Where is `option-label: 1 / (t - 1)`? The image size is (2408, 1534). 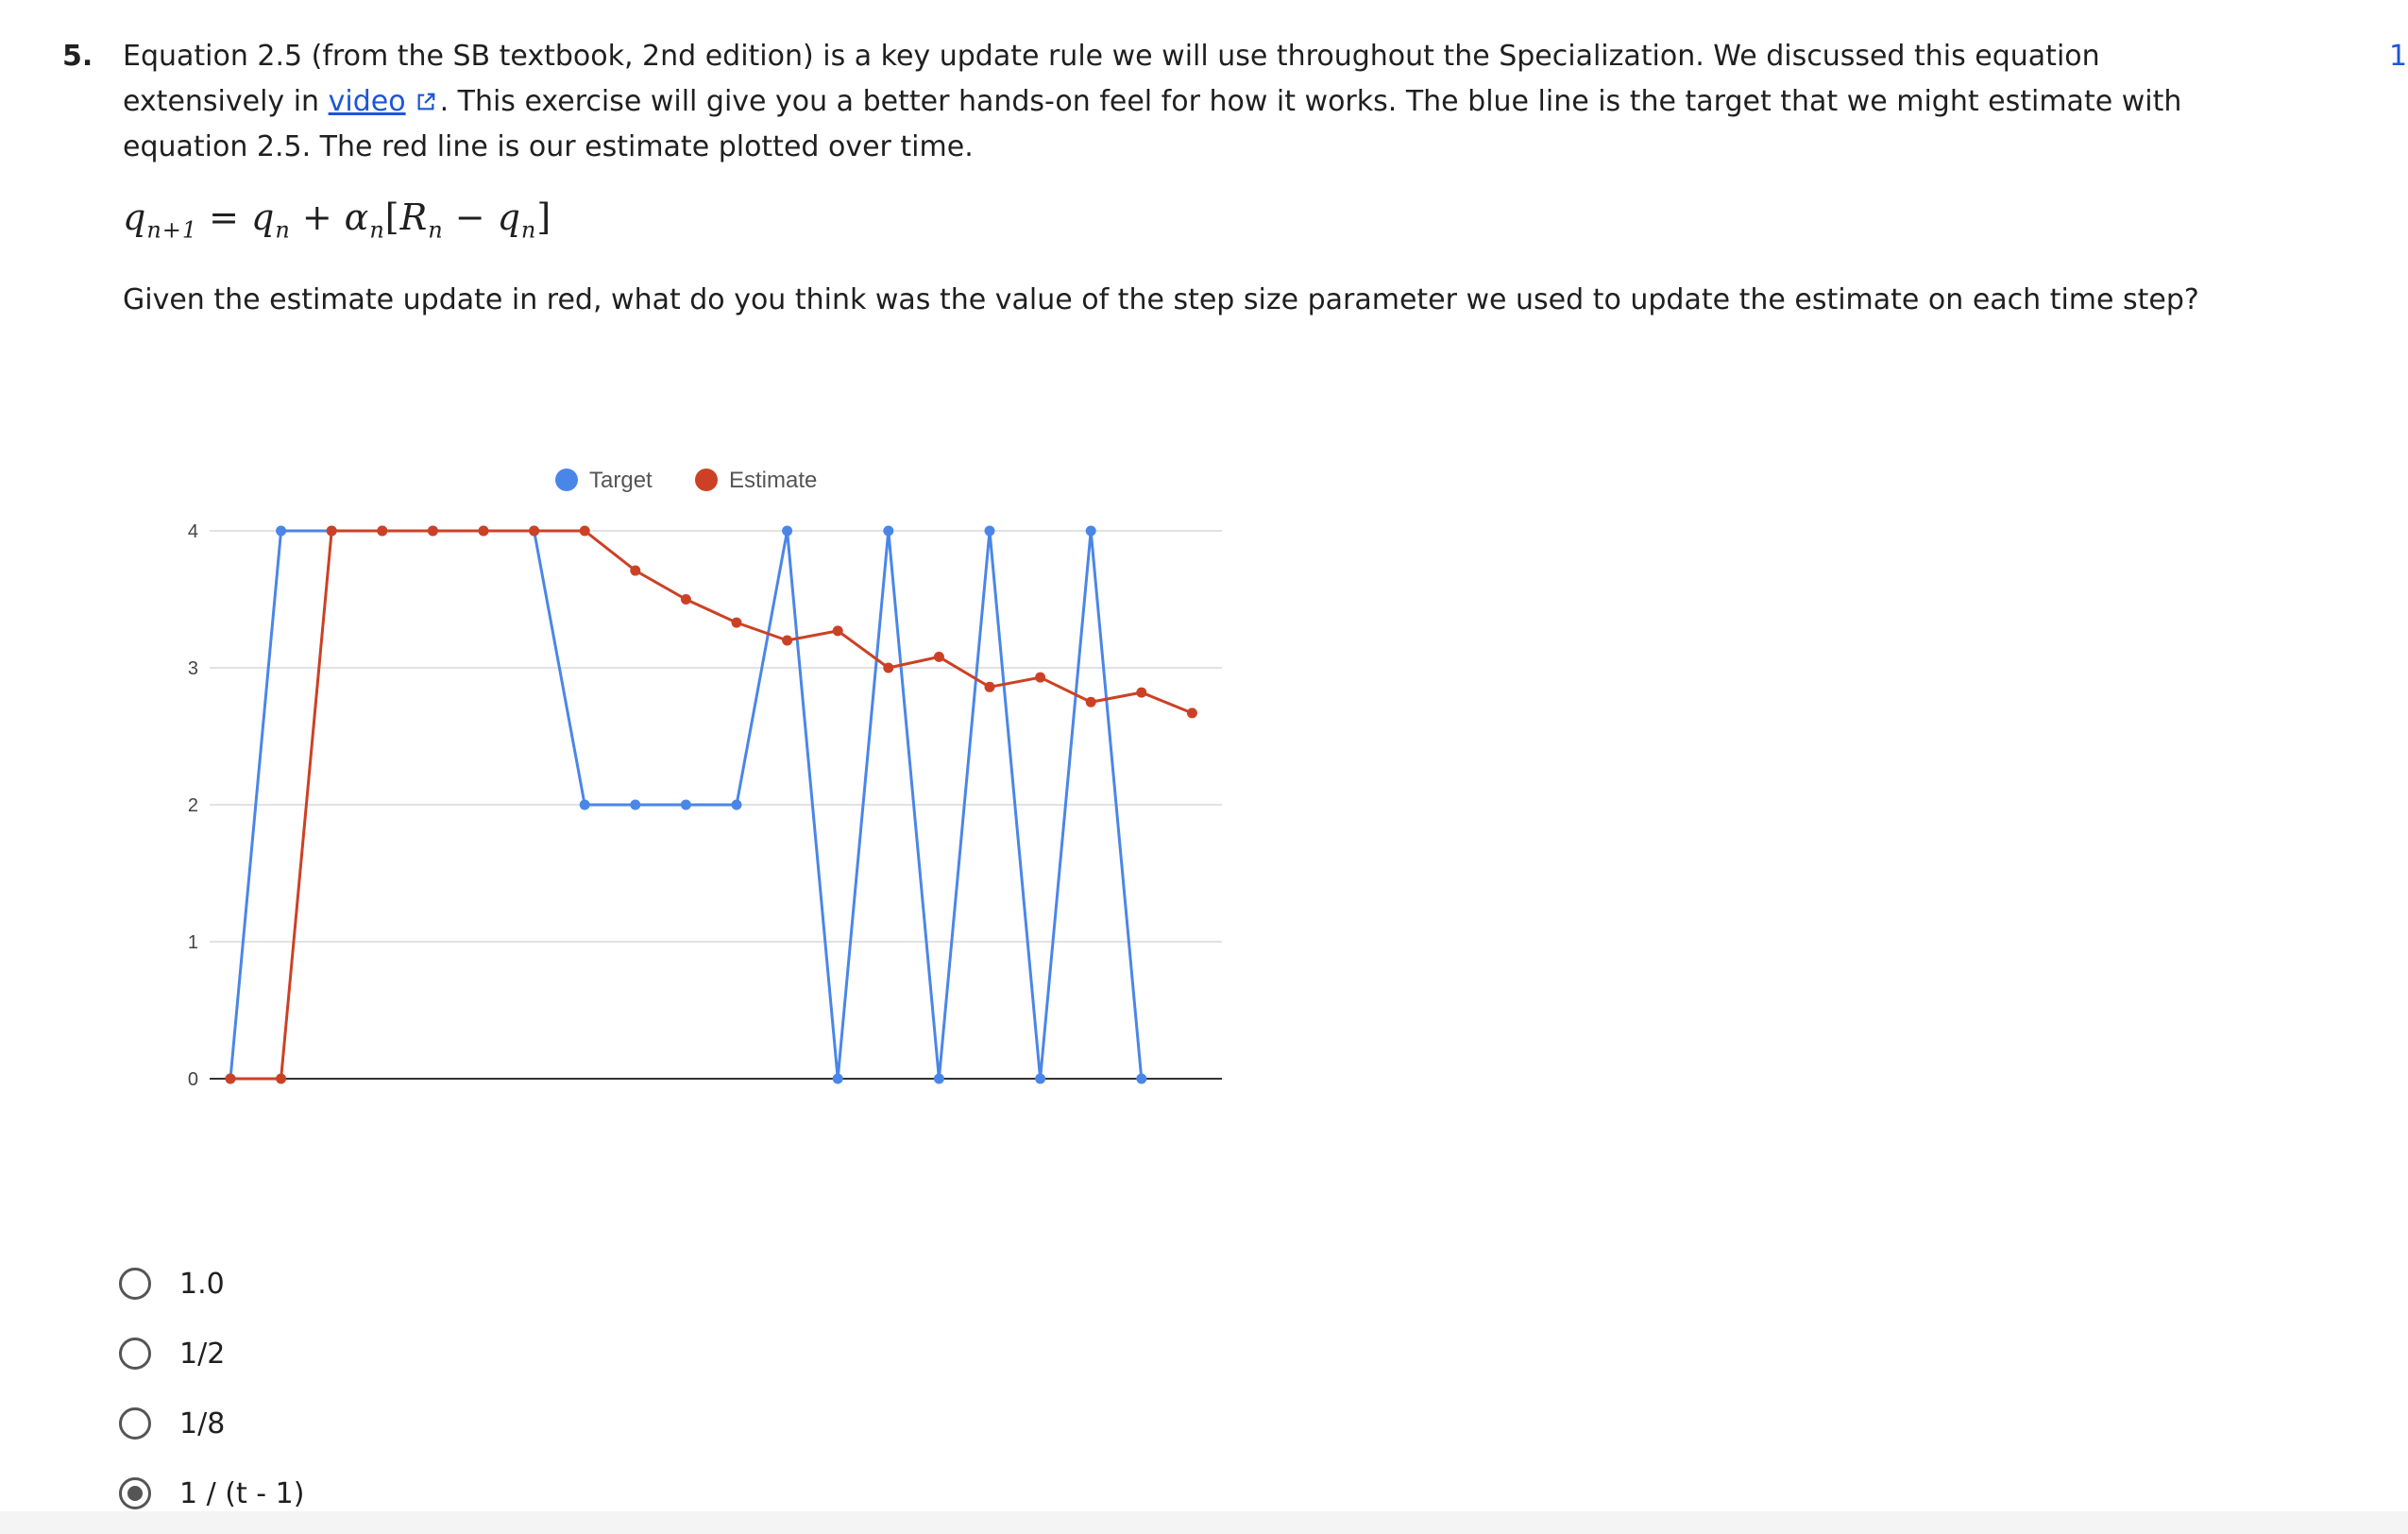 option-label: 1 / (t - 1) is located at coordinates (242, 1493).